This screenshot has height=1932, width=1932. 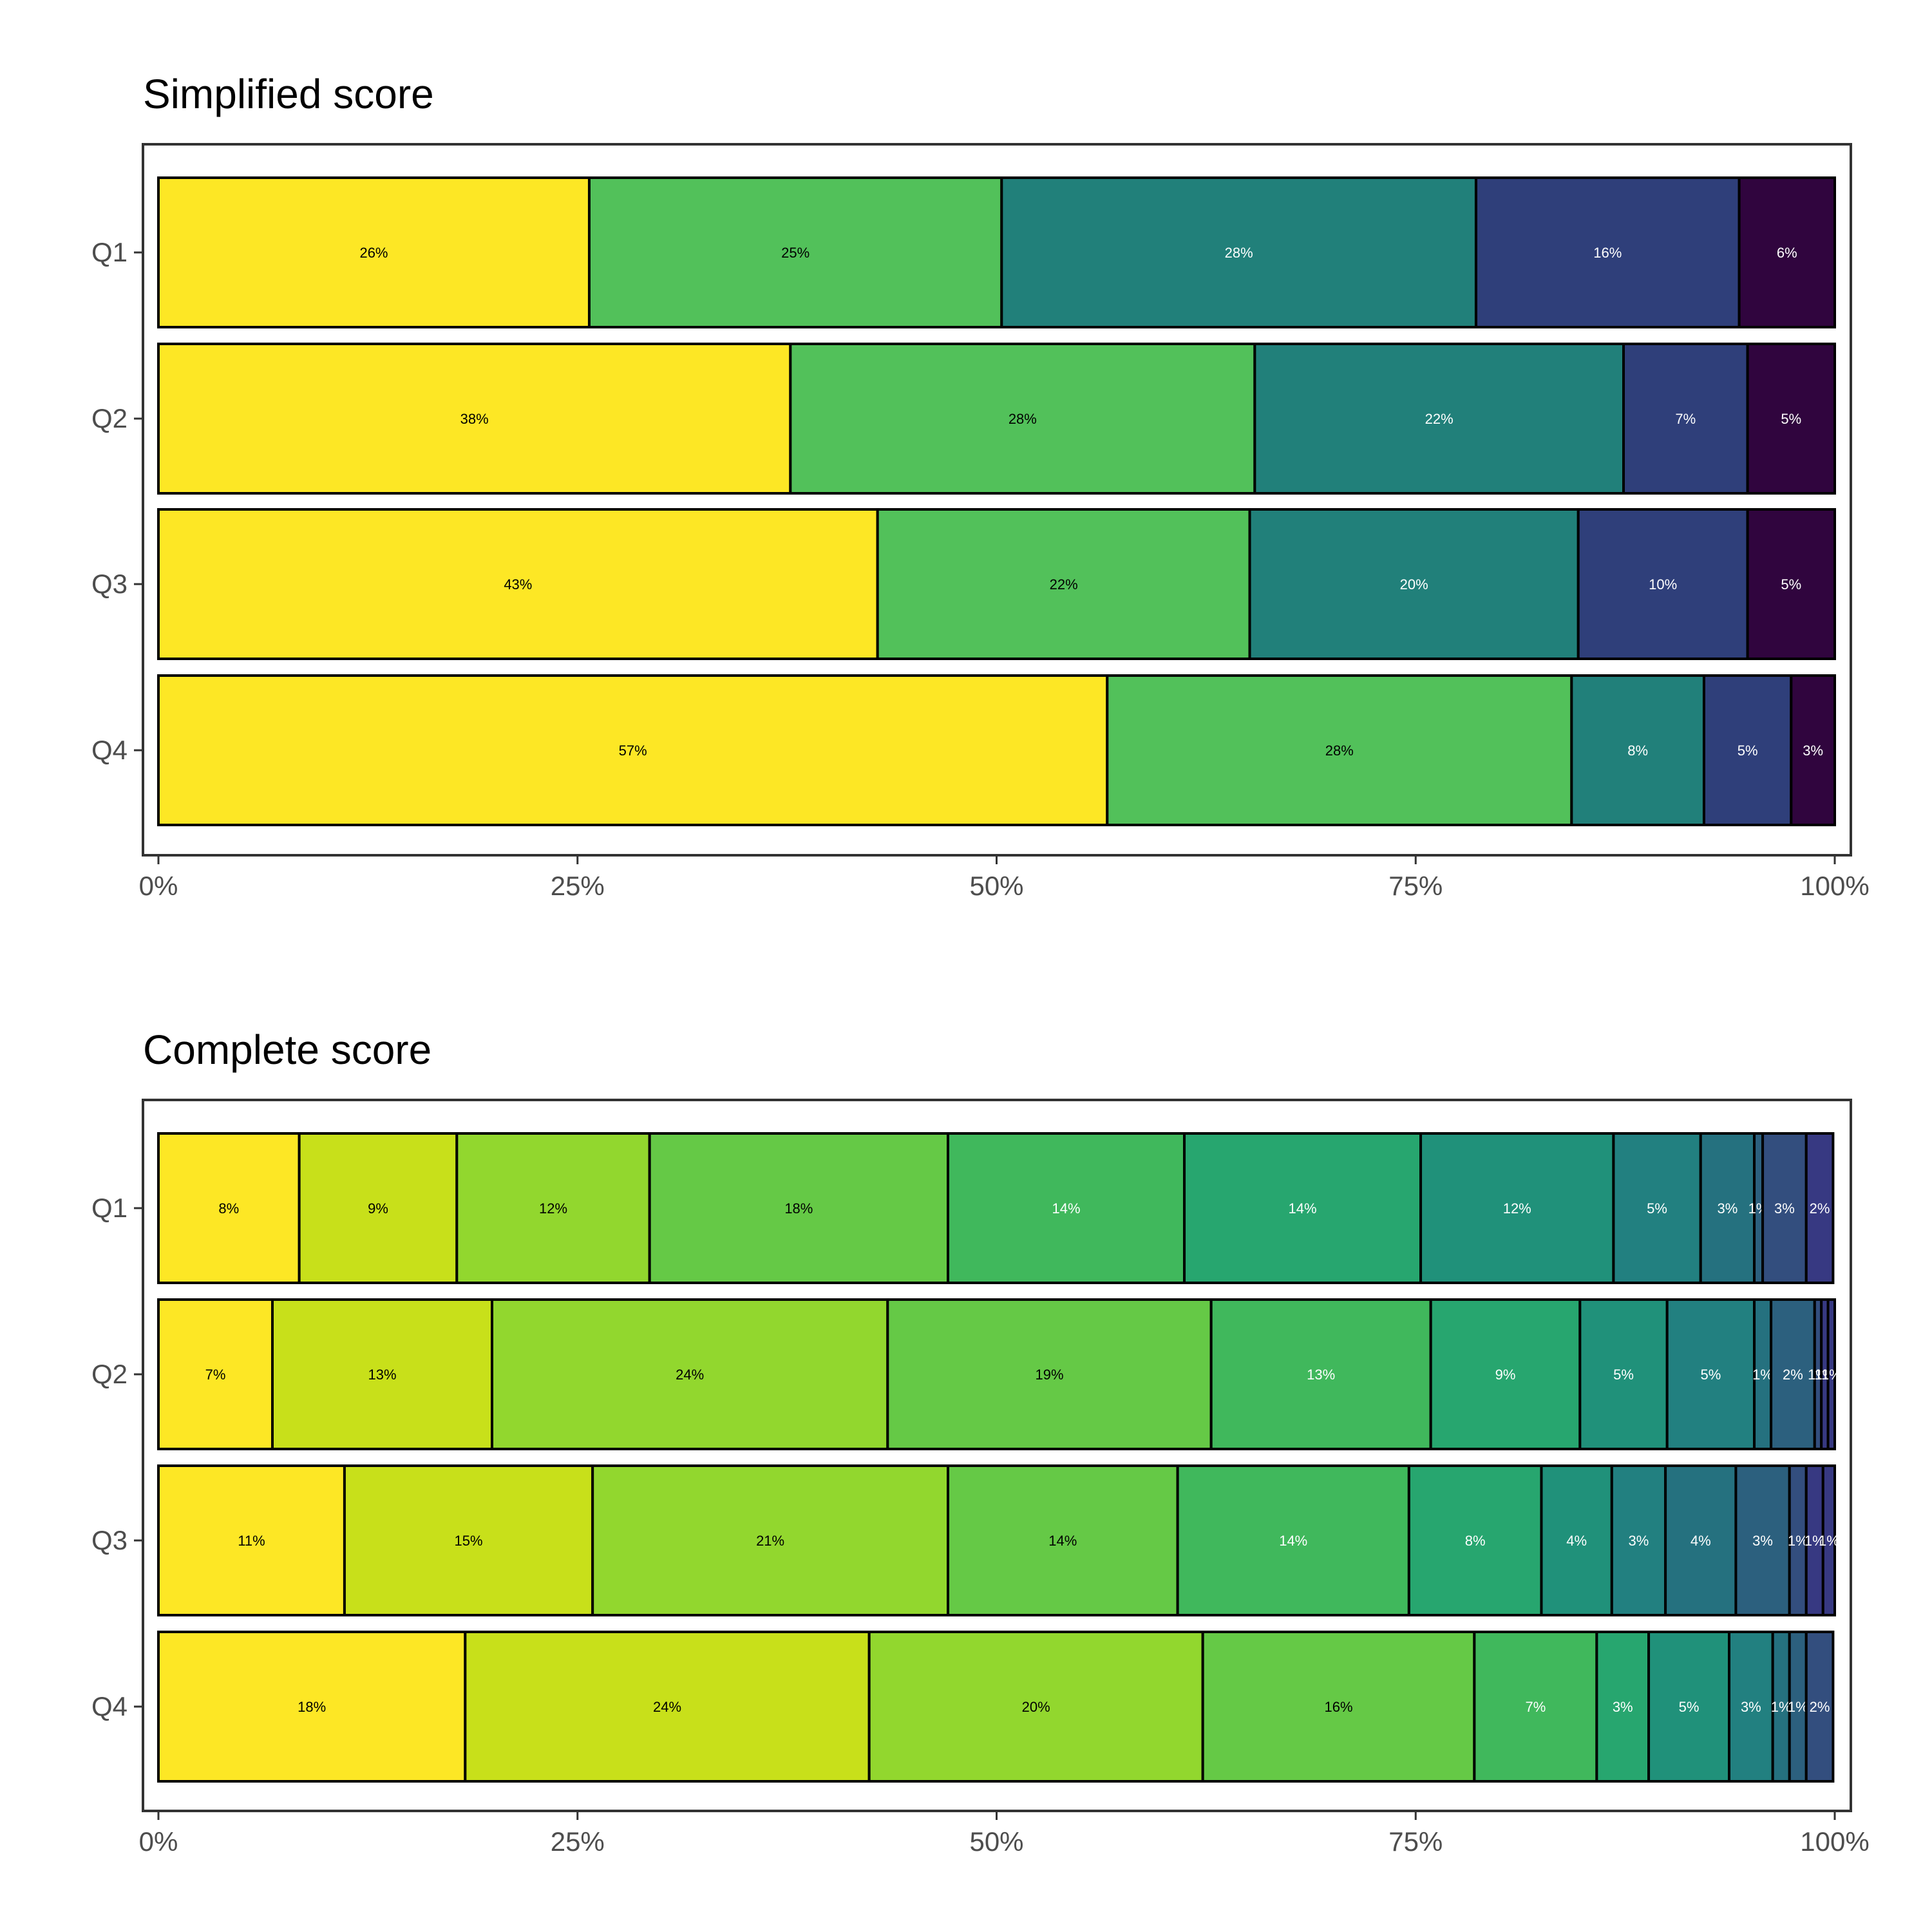 I want to click on data-label: 19%, so click(x=1049, y=1375).